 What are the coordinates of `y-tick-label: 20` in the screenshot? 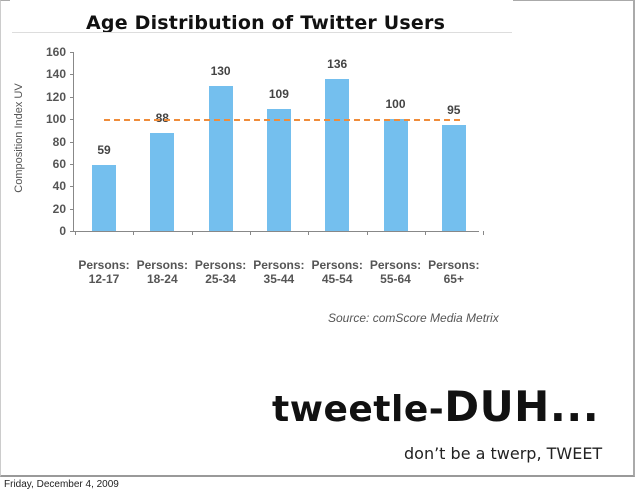 It's located at (59, 208).